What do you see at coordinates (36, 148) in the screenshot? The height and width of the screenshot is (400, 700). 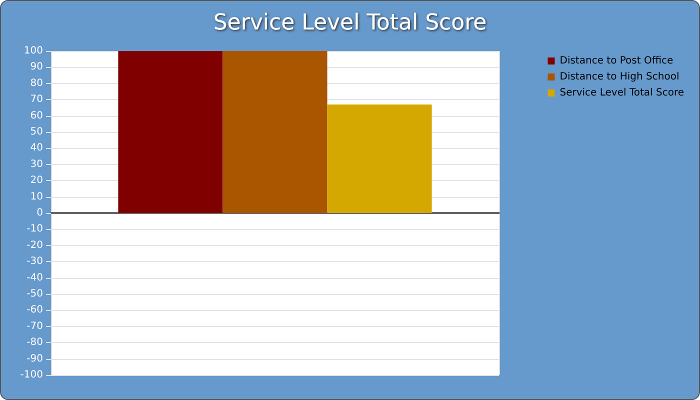 I see `y-tick-label: 40` at bounding box center [36, 148].